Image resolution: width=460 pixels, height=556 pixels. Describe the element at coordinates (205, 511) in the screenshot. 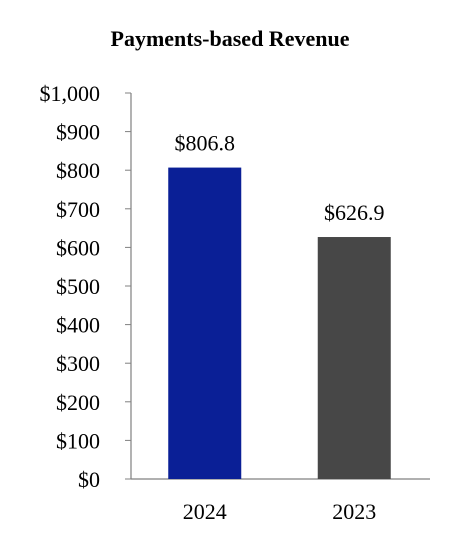

I see `x-tick-label: 2024` at that location.